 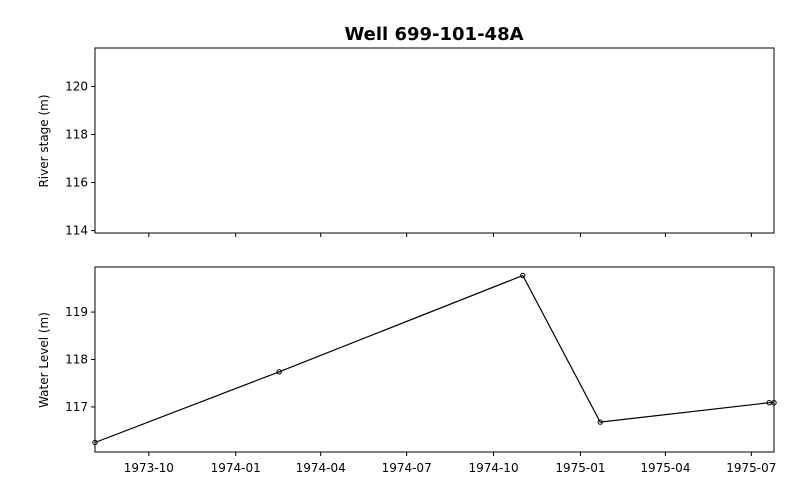 What do you see at coordinates (751, 468) in the screenshot?
I see `x-tick-label: 1975-07` at bounding box center [751, 468].